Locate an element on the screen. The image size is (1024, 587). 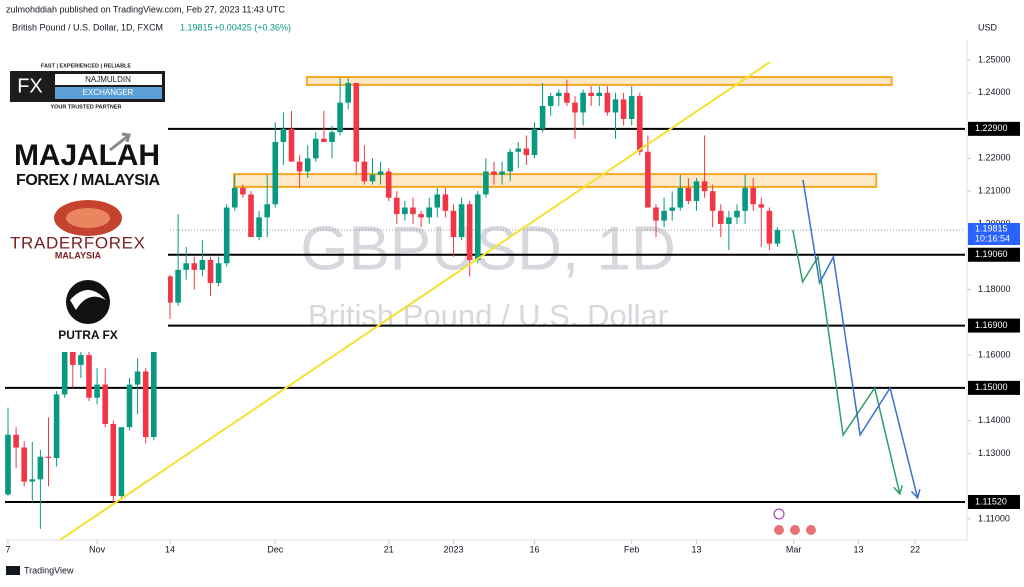
y-tick-label: 1.18000 is located at coordinates (994, 289).